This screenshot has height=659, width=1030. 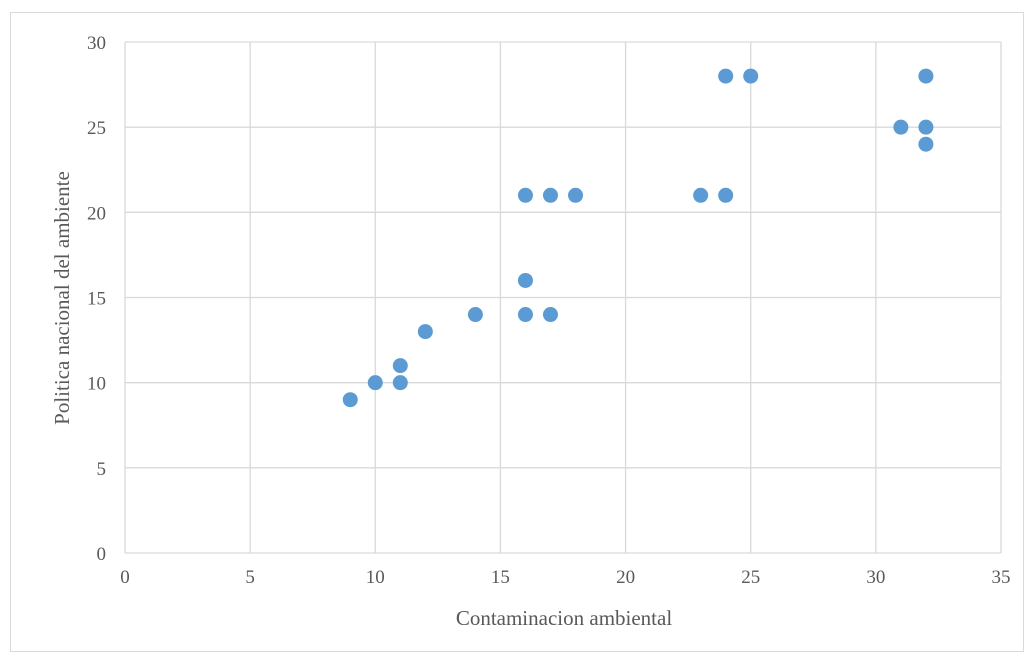 What do you see at coordinates (102, 469) in the screenshot?
I see `y-tick-label: 5` at bounding box center [102, 469].